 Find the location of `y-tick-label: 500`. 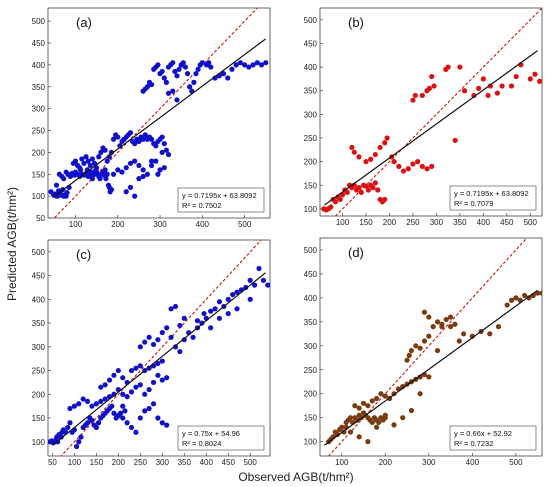

y-tick-label: 500 is located at coordinates (311, 20).